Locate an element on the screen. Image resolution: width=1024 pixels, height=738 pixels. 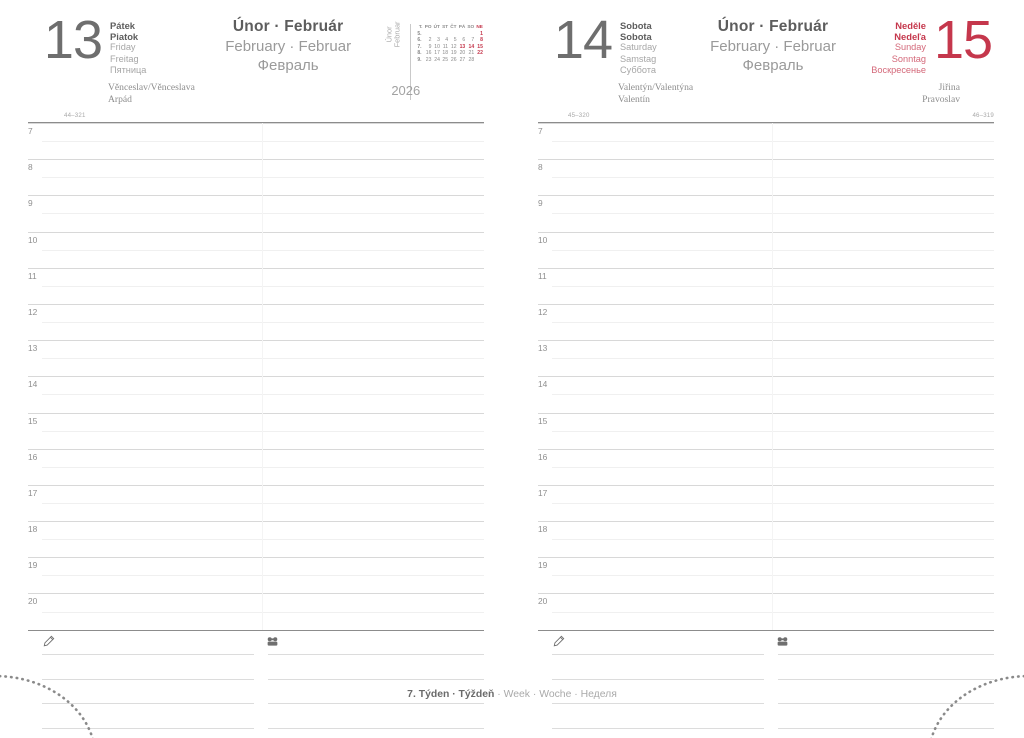
nameday-primary: Jiřina is located at coordinates (949, 87).